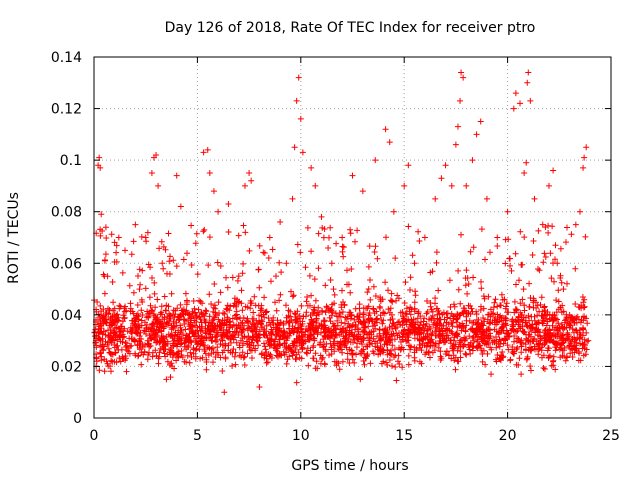 Image resolution: width=640 pixels, height=484 pixels. Describe the element at coordinates (66, 367) in the screenshot. I see `y-tick-label: 0.02` at that location.